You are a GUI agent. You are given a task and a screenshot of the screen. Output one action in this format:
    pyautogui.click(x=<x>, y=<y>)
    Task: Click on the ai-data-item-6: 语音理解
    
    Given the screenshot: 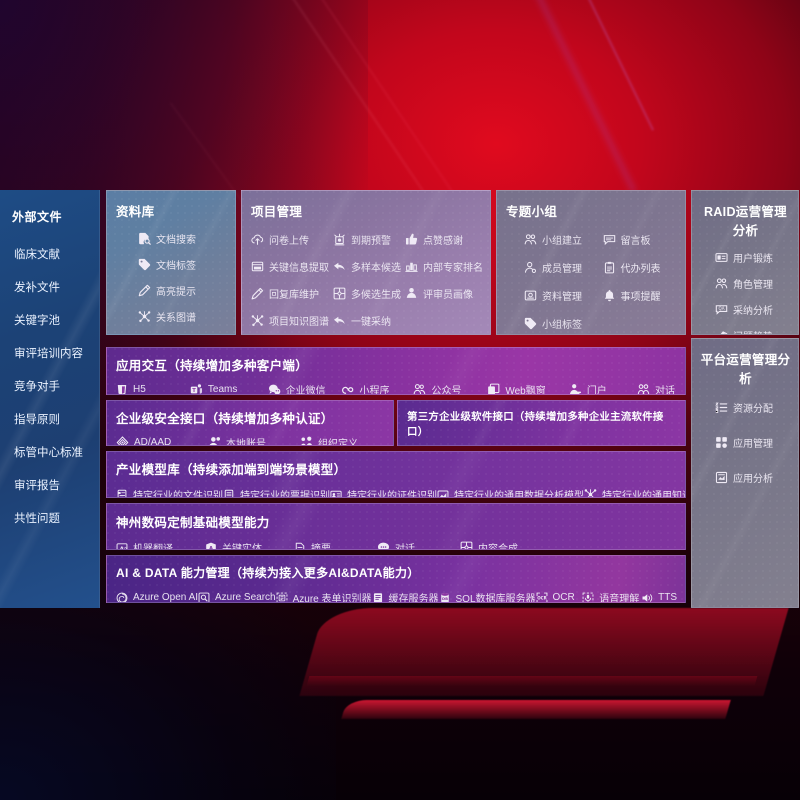 What is the action you would take?
    pyautogui.click(x=611, y=596)
    